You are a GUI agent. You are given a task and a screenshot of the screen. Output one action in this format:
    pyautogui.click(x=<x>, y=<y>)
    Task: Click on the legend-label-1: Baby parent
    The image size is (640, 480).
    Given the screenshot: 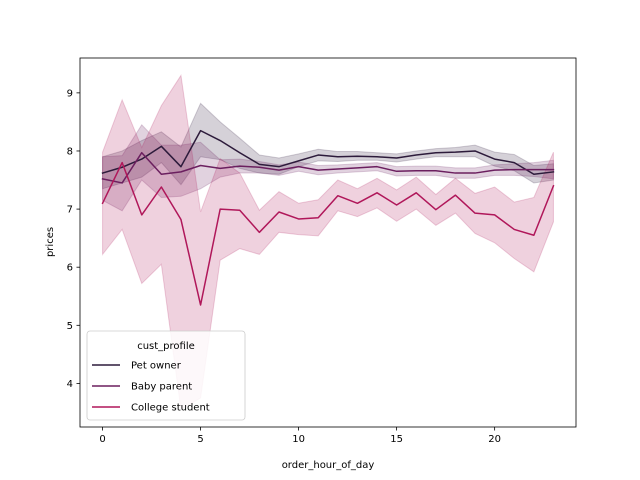 What is the action you would take?
    pyautogui.click(x=161, y=387)
    